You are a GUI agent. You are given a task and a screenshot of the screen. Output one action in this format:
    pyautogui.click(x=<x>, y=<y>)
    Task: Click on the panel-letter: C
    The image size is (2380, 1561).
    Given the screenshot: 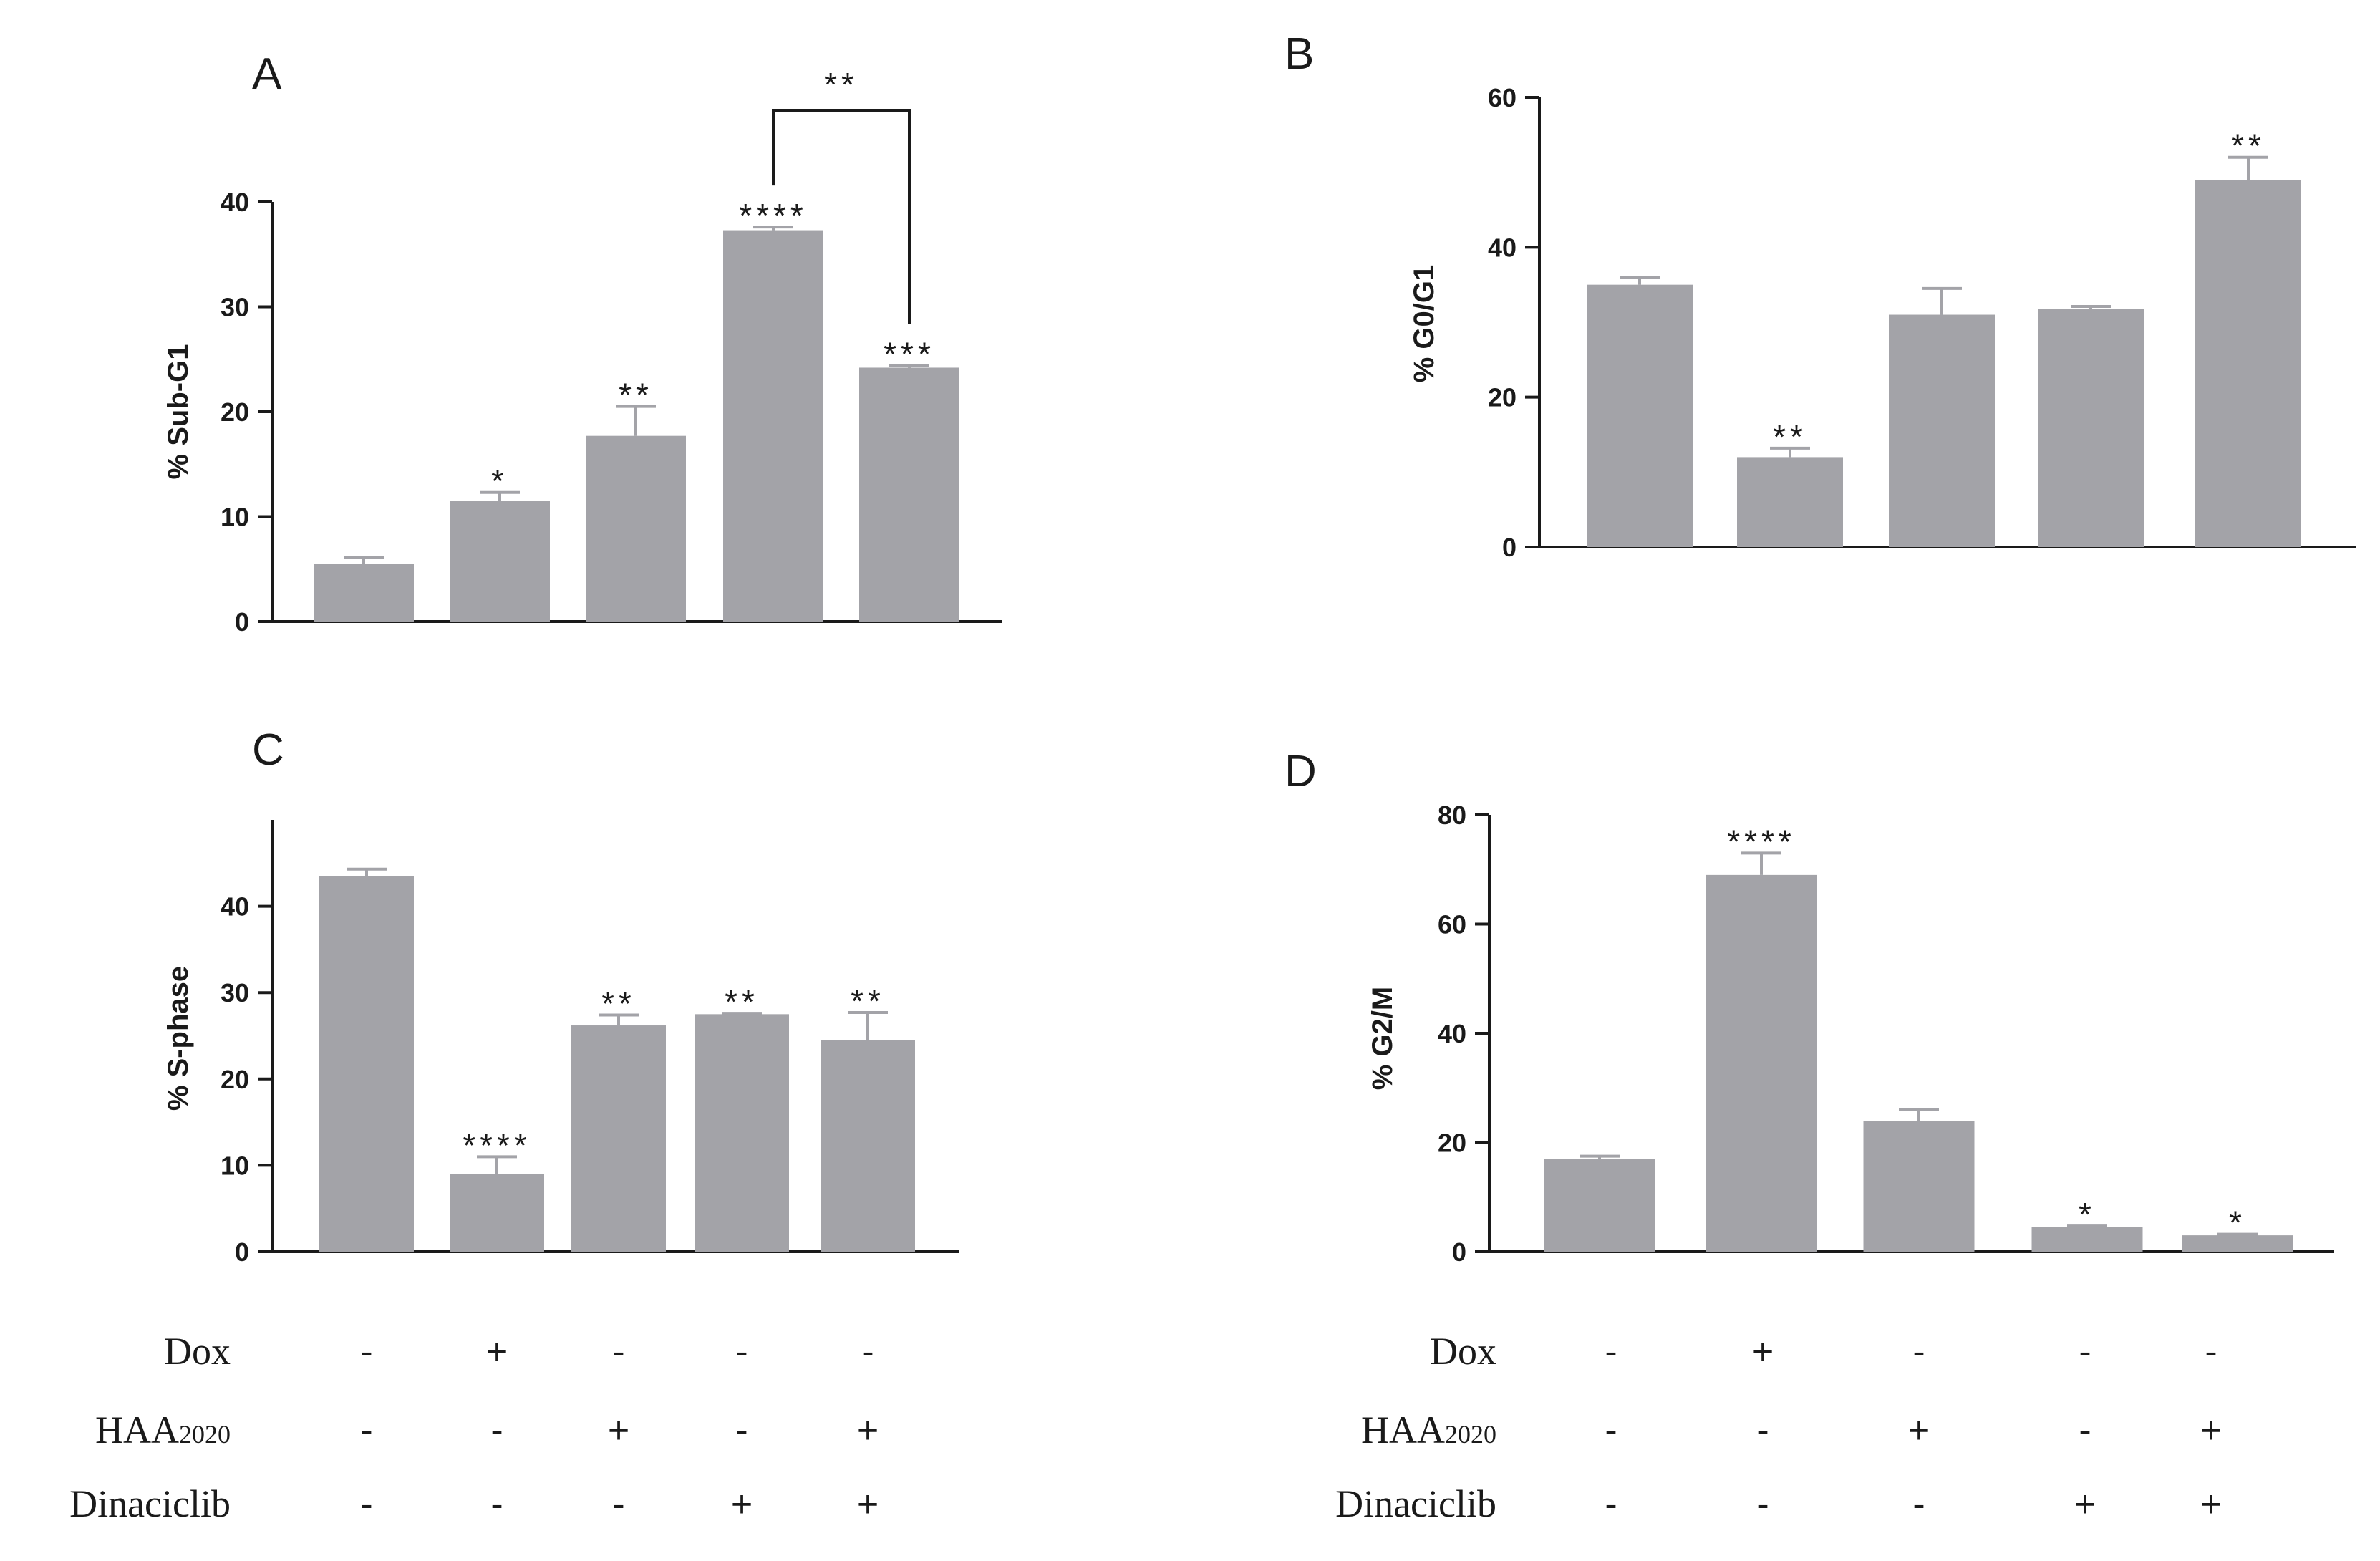 What is the action you would take?
    pyautogui.click(x=268, y=750)
    